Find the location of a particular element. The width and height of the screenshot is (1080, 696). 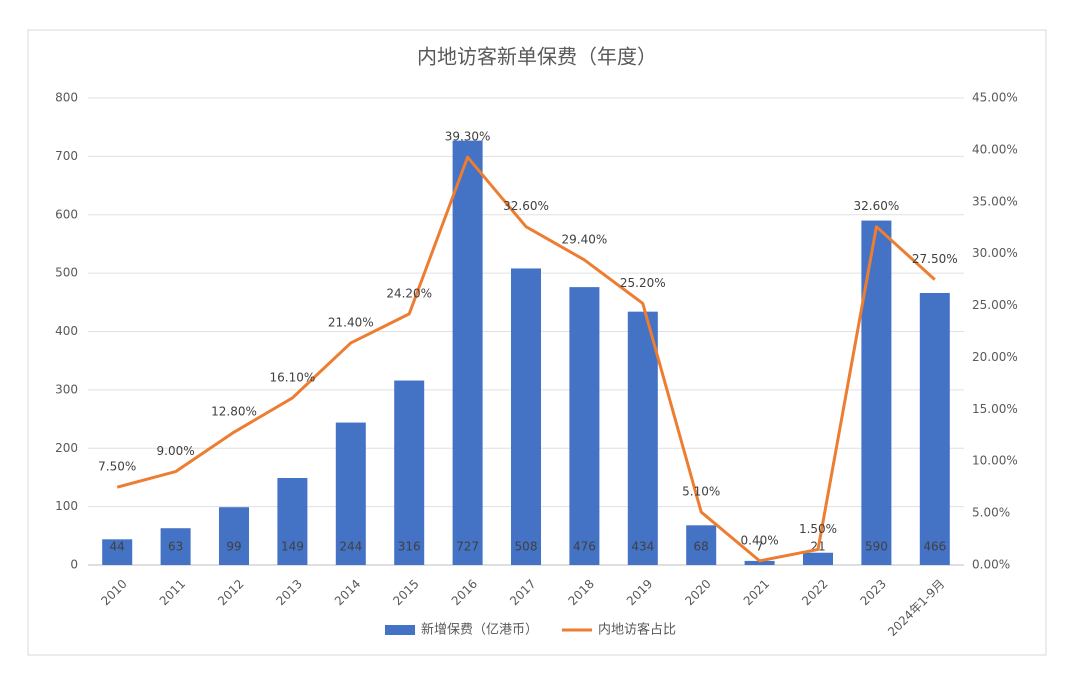

bar-value-label: 44 is located at coordinates (117, 547).